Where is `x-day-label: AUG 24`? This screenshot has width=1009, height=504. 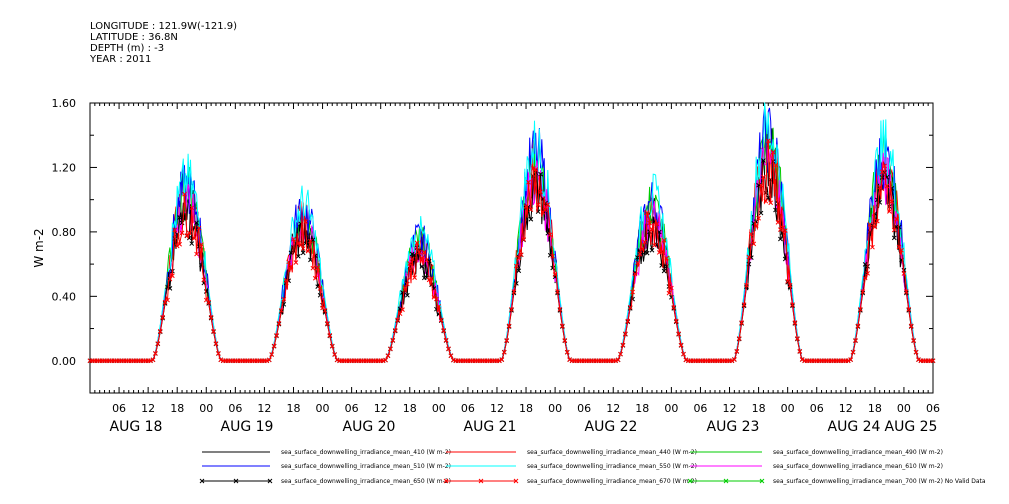
x-day-label: AUG 24 is located at coordinates (854, 427).